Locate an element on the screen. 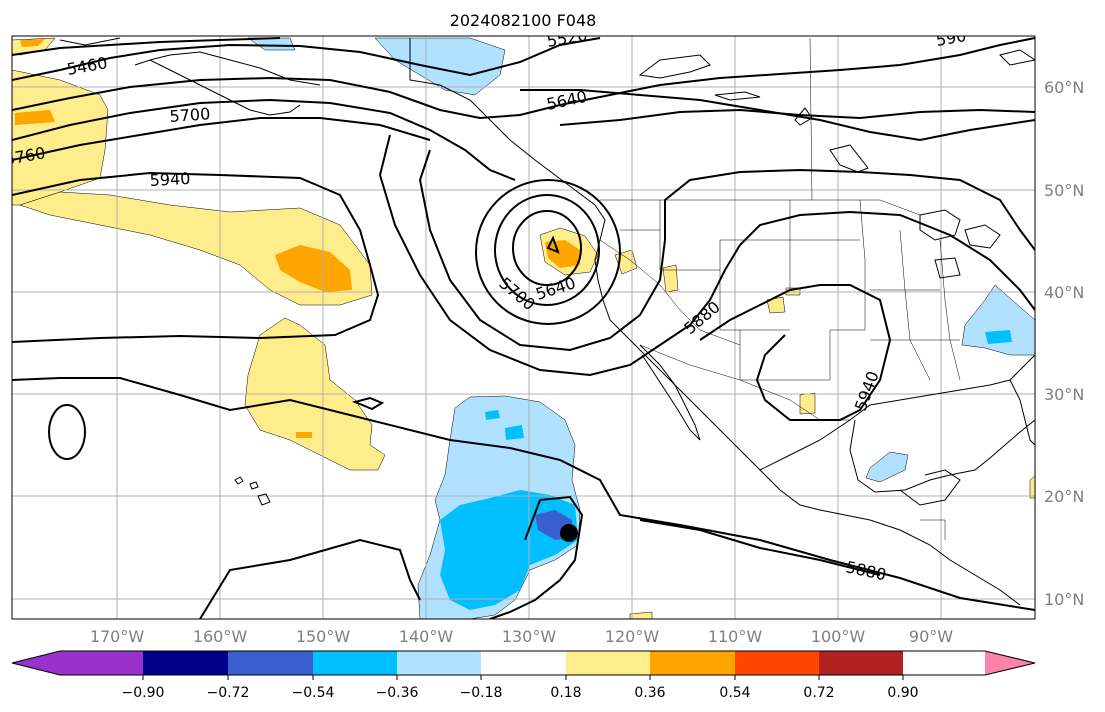 The width and height of the screenshot is (1105, 712). lat-label: 30°N is located at coordinates (1064, 394).